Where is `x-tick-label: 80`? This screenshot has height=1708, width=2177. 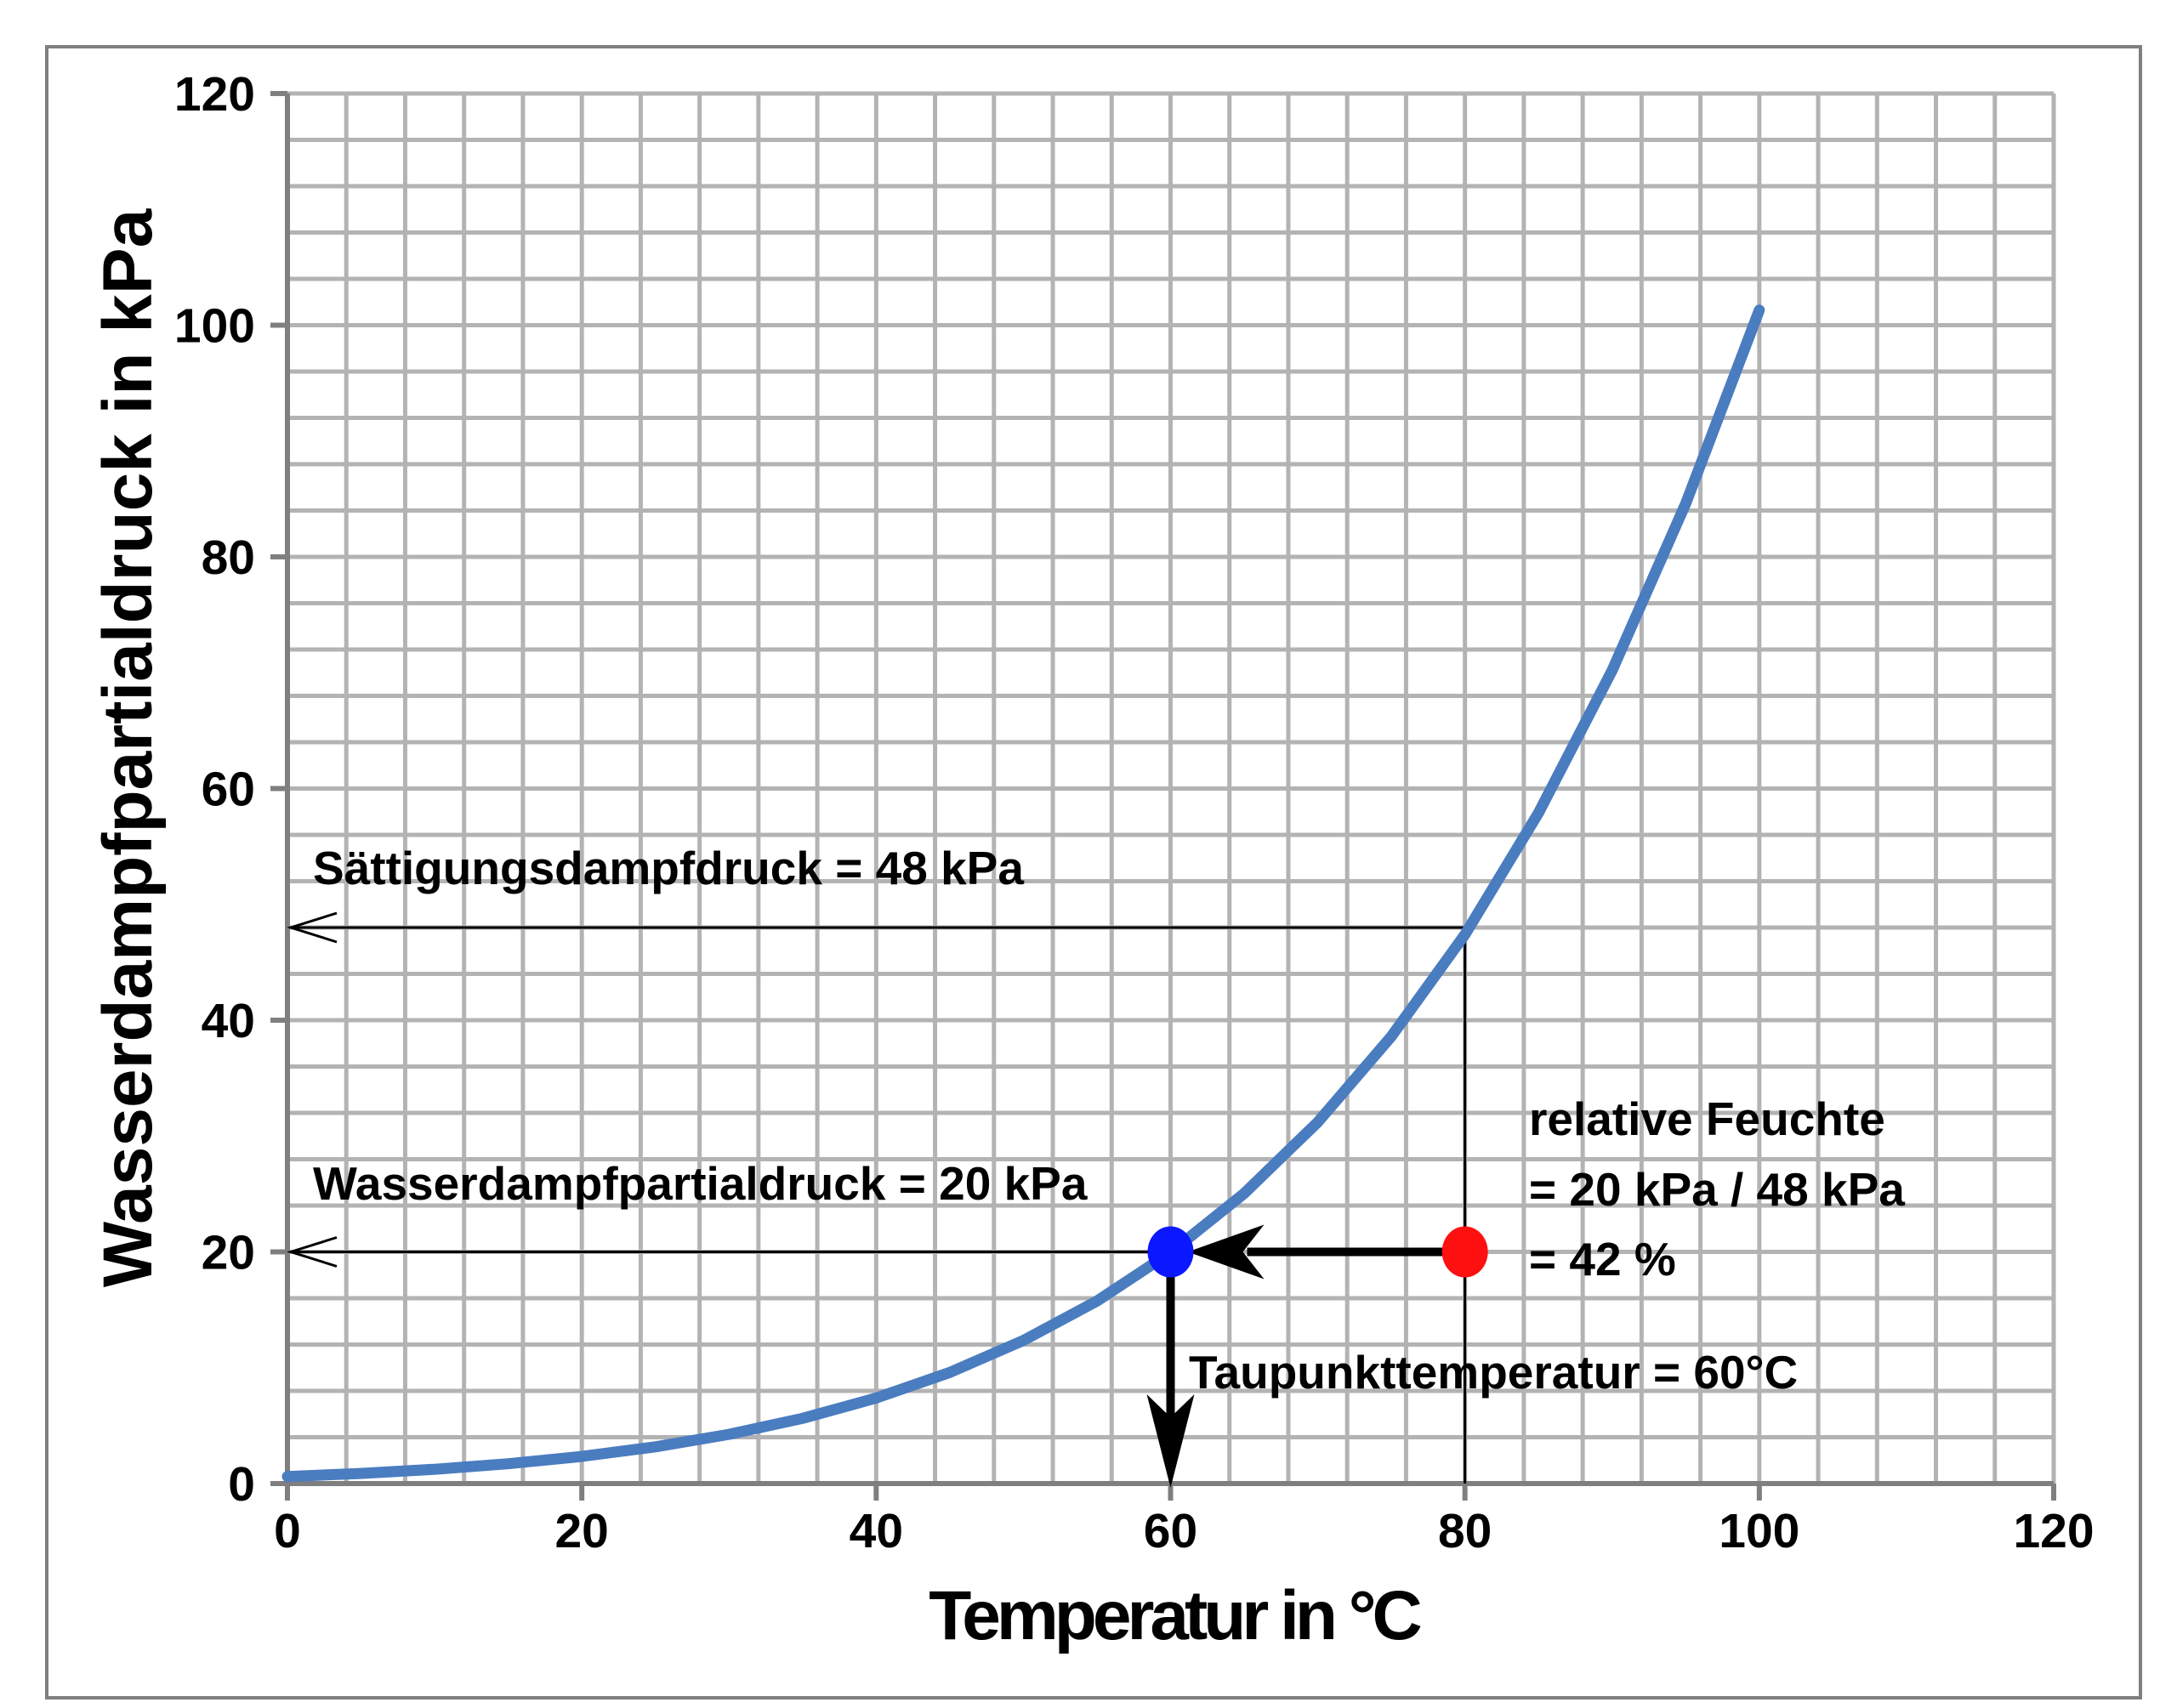
x-tick-label: 80 is located at coordinates (1465, 1531).